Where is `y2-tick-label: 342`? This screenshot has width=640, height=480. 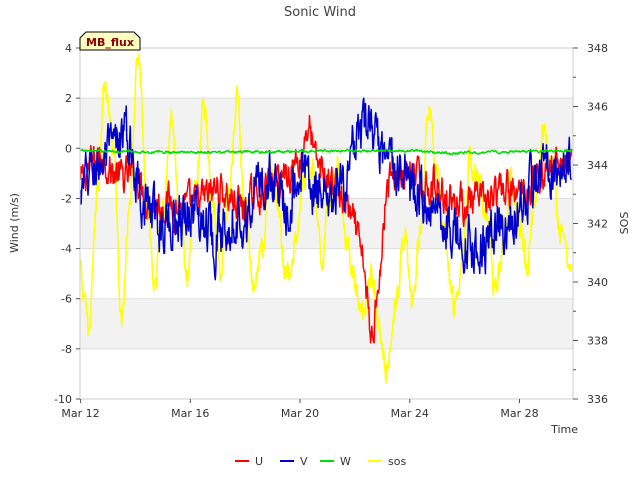
y2-tick-label: 342 is located at coordinates (597, 224).